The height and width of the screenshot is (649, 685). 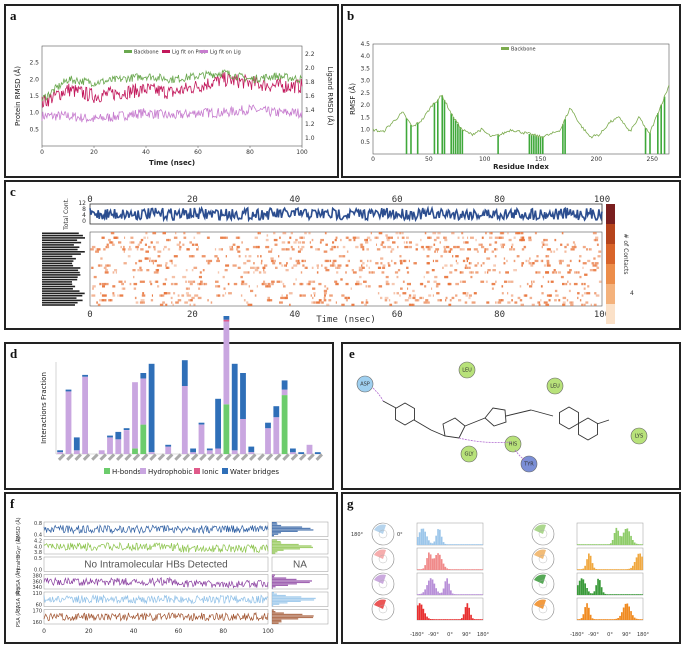 I want to click on plot-frame, so click(x=172, y=96).